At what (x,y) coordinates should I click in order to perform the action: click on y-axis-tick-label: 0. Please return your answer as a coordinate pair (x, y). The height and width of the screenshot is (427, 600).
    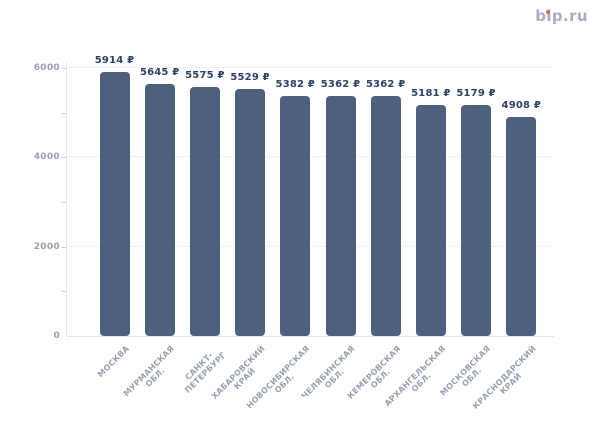
    Looking at the image, I should click on (56, 336).